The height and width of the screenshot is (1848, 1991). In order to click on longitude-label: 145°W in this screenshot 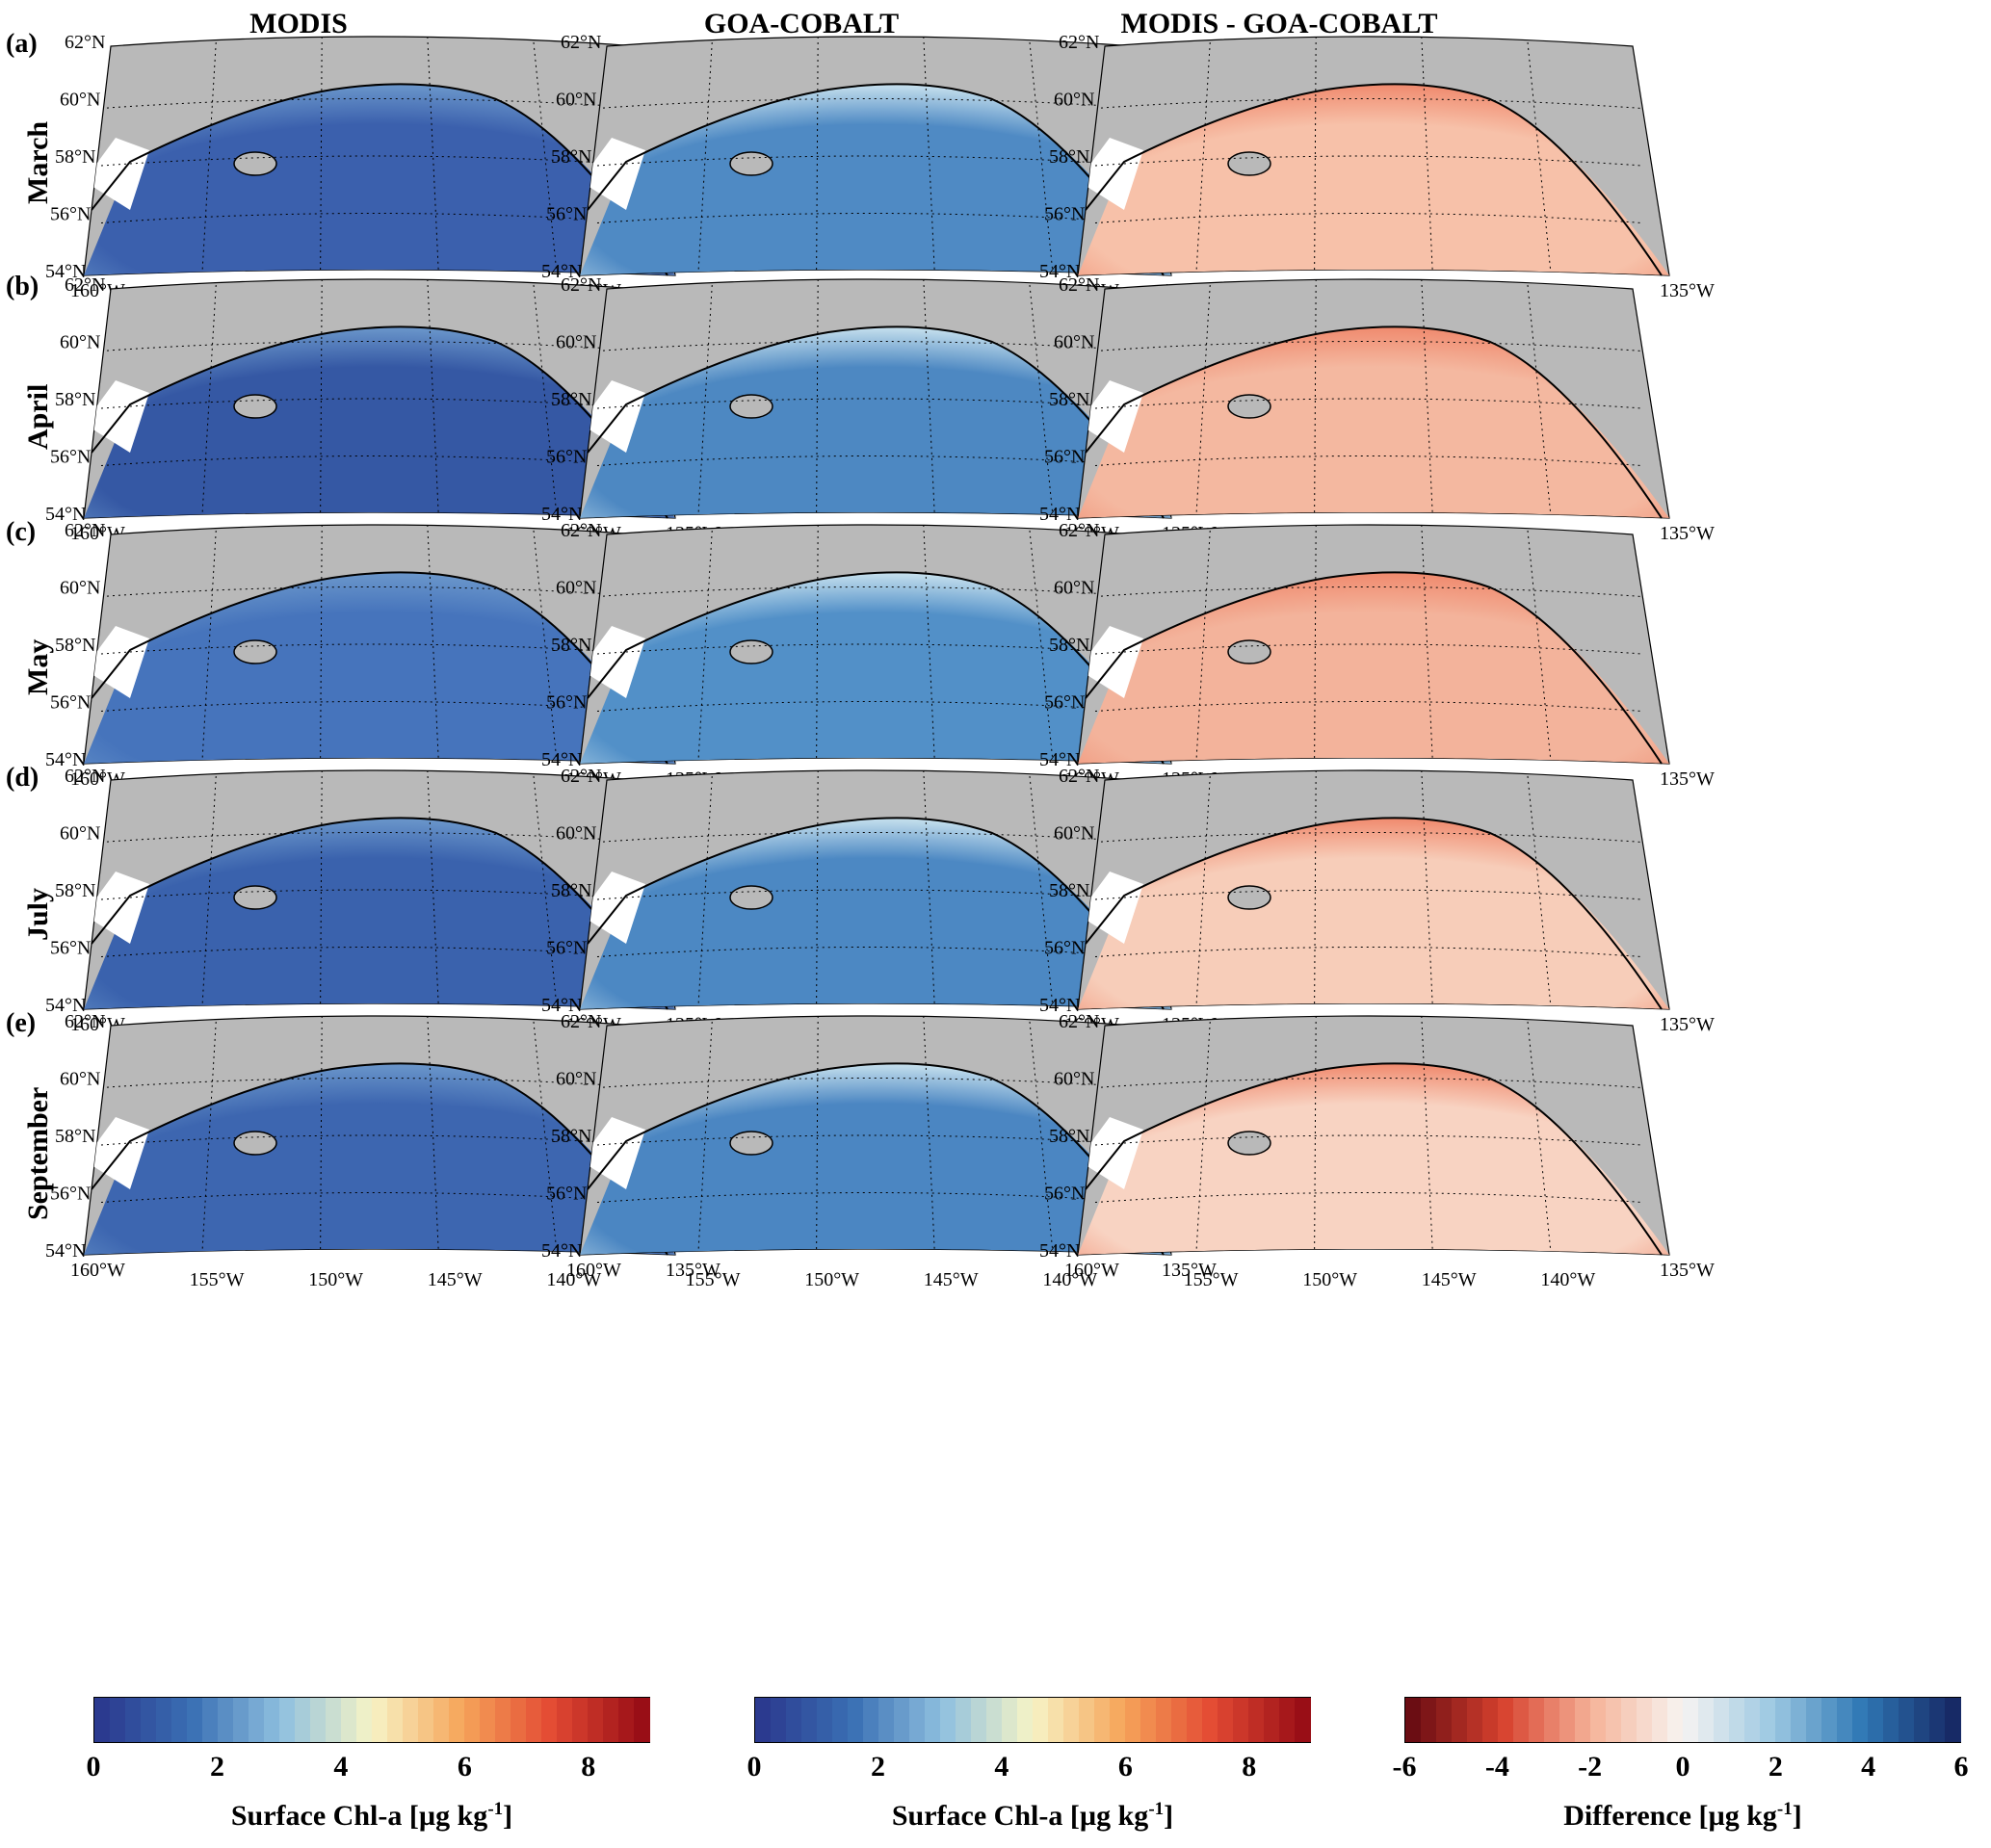, I will do `click(951, 1280)`.